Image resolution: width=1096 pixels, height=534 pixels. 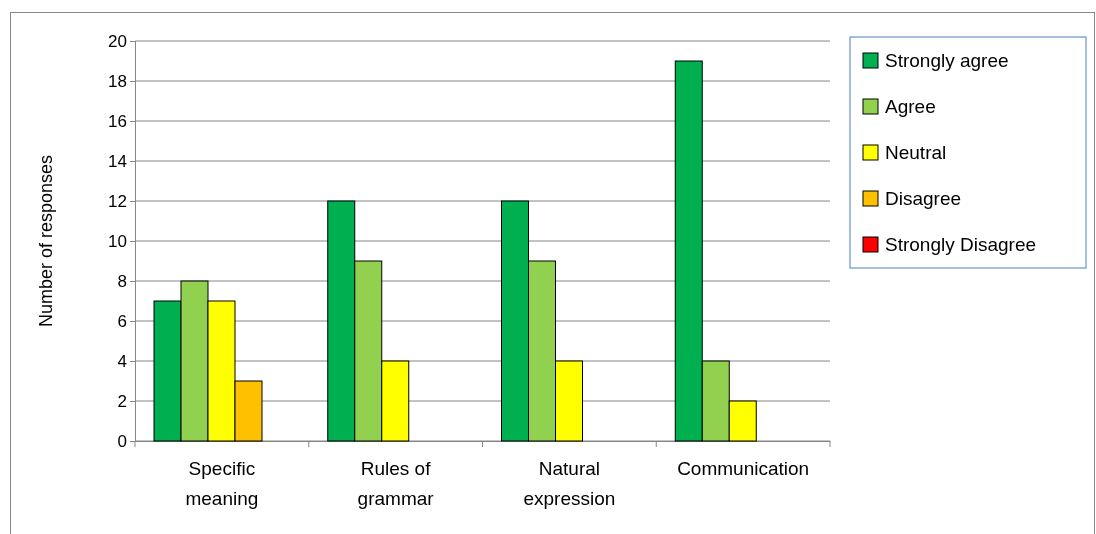 What do you see at coordinates (222, 483) in the screenshot?
I see `x-tick-label: Specific meaning` at bounding box center [222, 483].